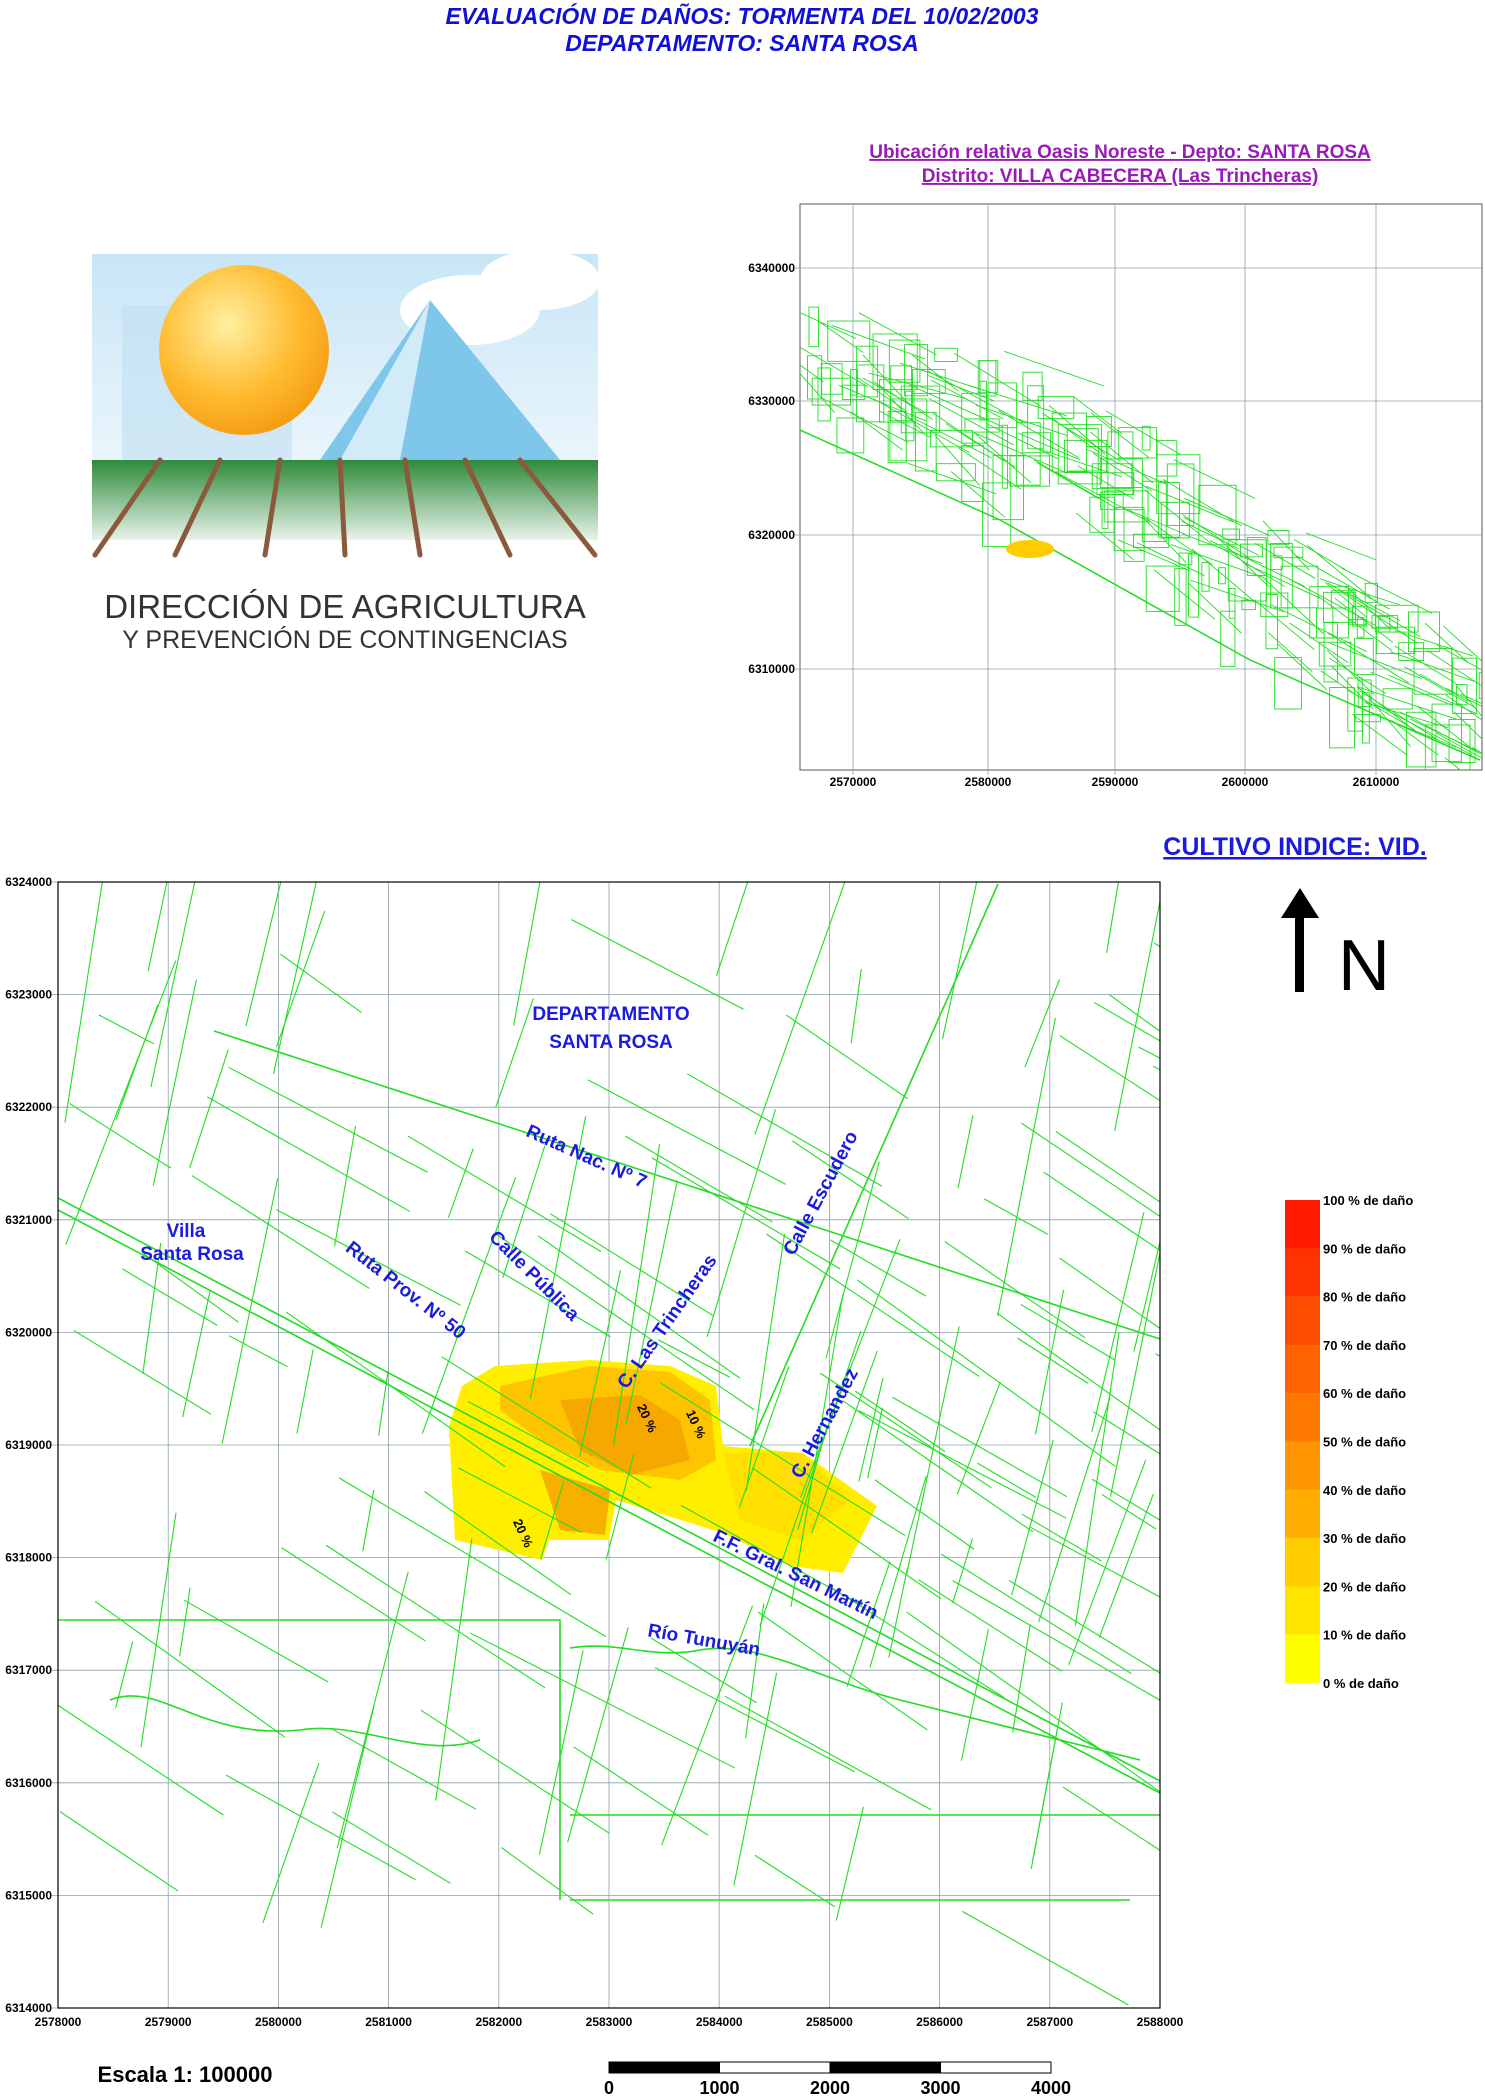  I want to click on scale-segment, so click(996, 2067).